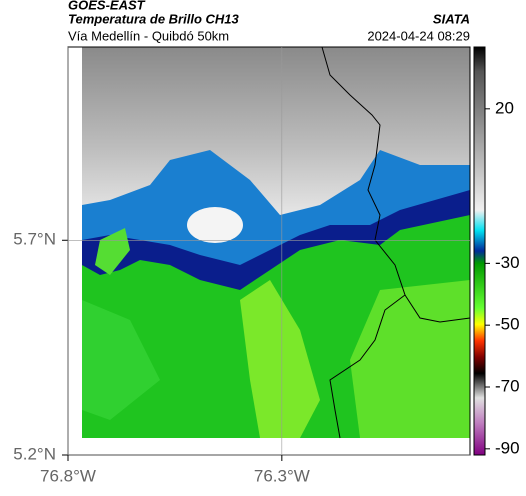 Image resolution: width=526 pixels, height=496 pixels. I want to click on colorbar-label: -50, so click(507, 324).